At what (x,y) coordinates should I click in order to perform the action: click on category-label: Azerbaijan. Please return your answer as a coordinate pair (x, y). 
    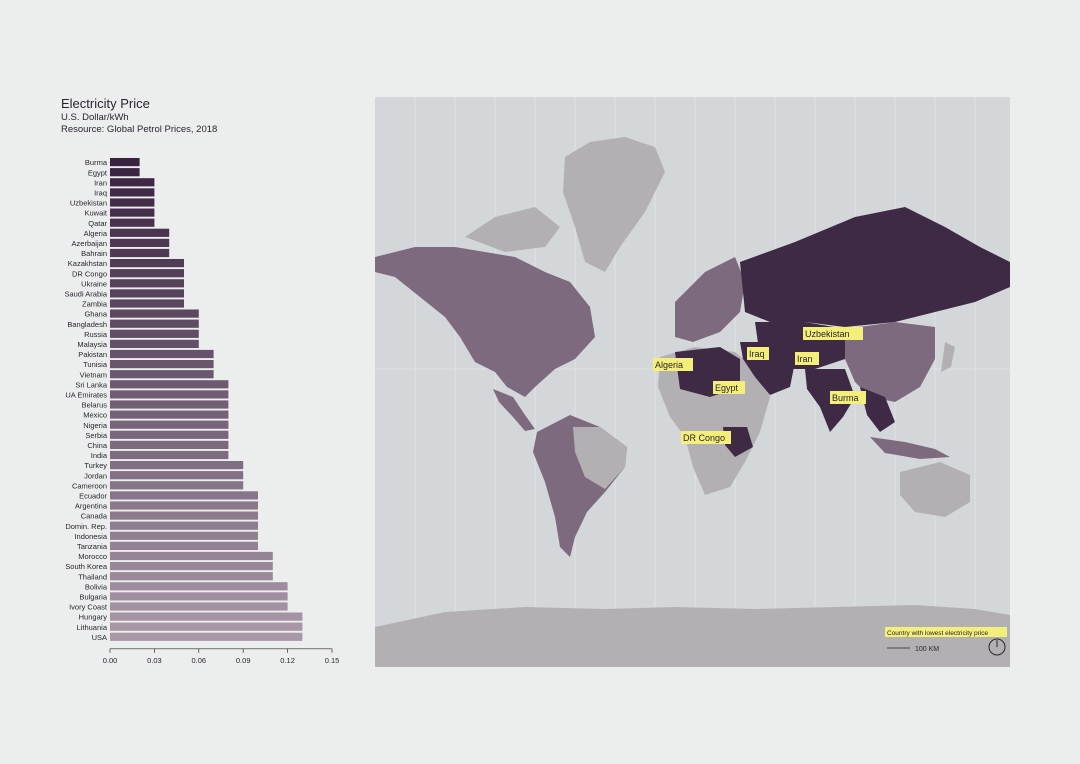
    Looking at the image, I should click on (89, 243).